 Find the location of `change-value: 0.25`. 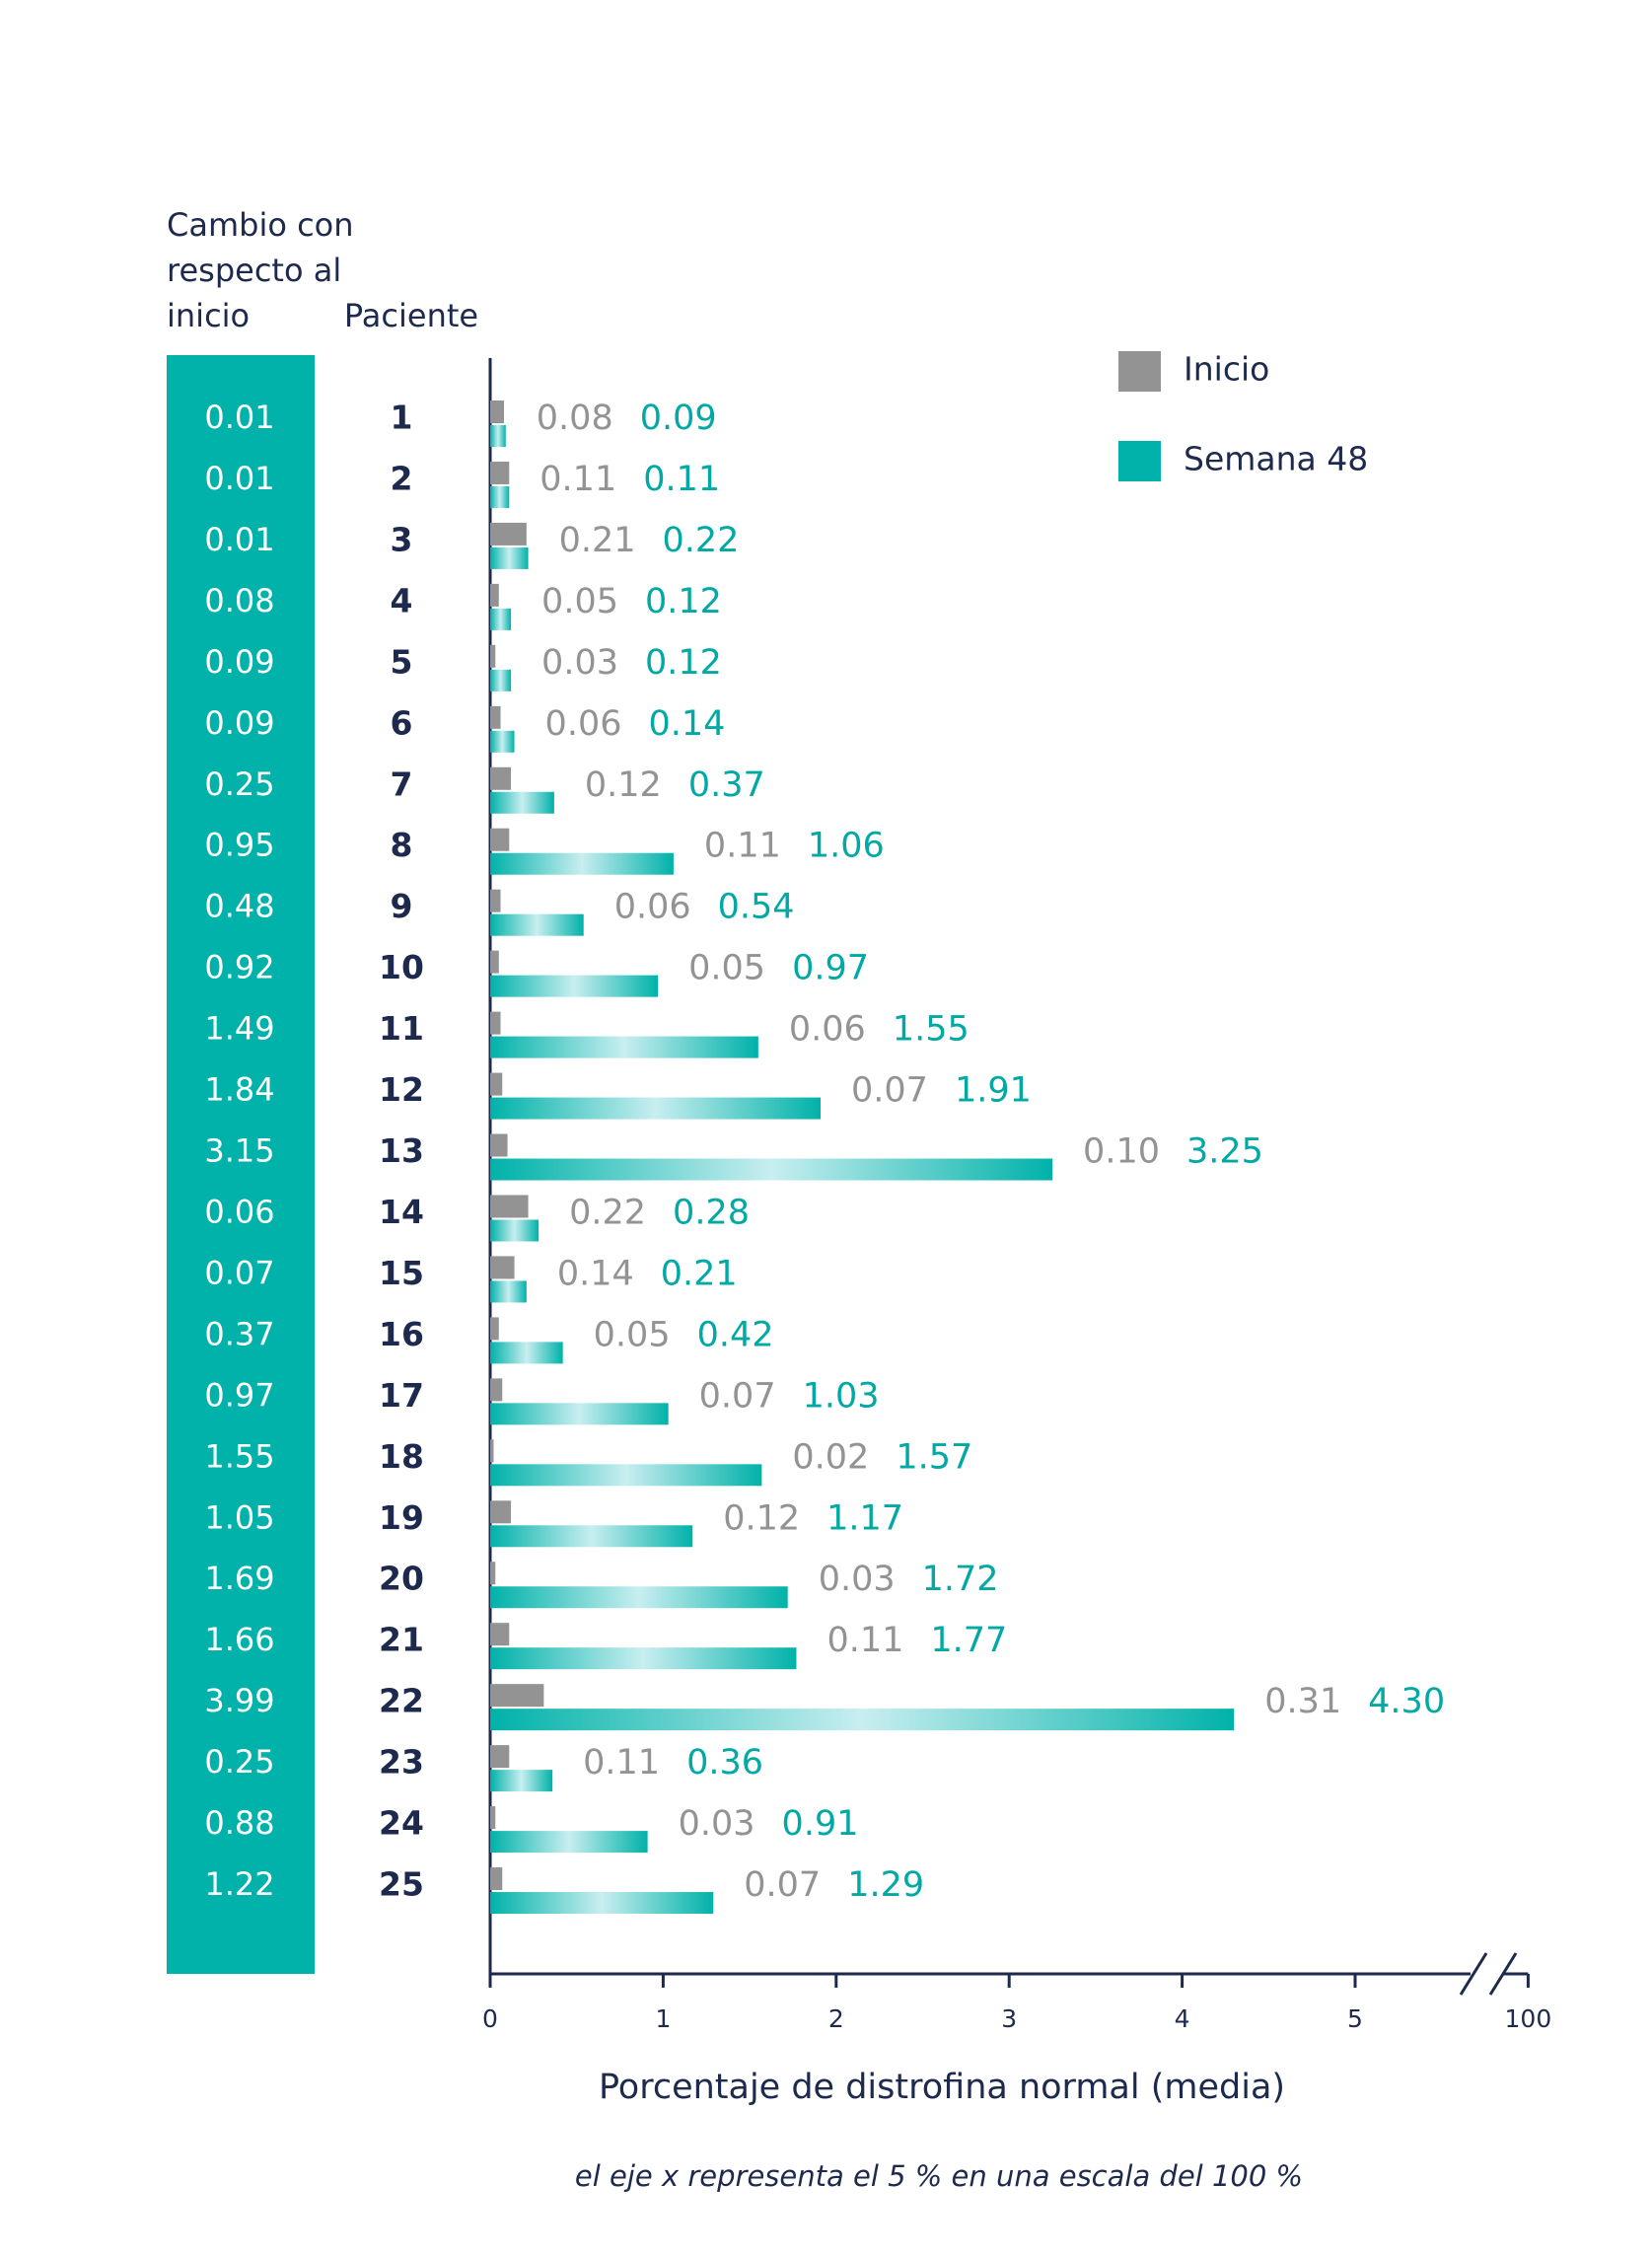

change-value: 0.25 is located at coordinates (239, 784).